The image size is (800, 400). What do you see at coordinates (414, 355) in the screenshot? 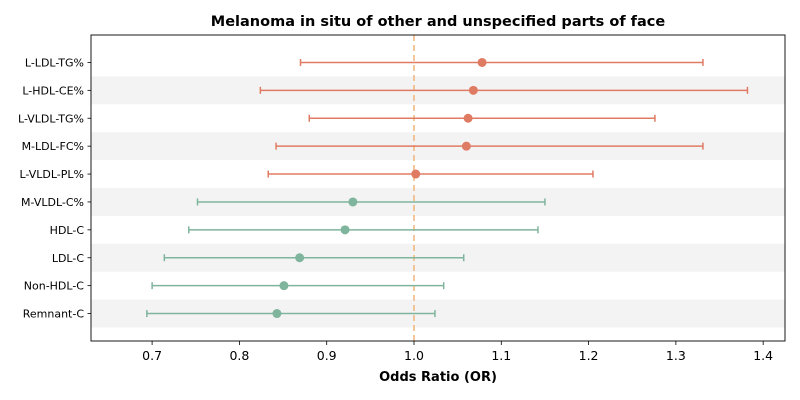
I see `x-tick-label: 1.0` at bounding box center [414, 355].